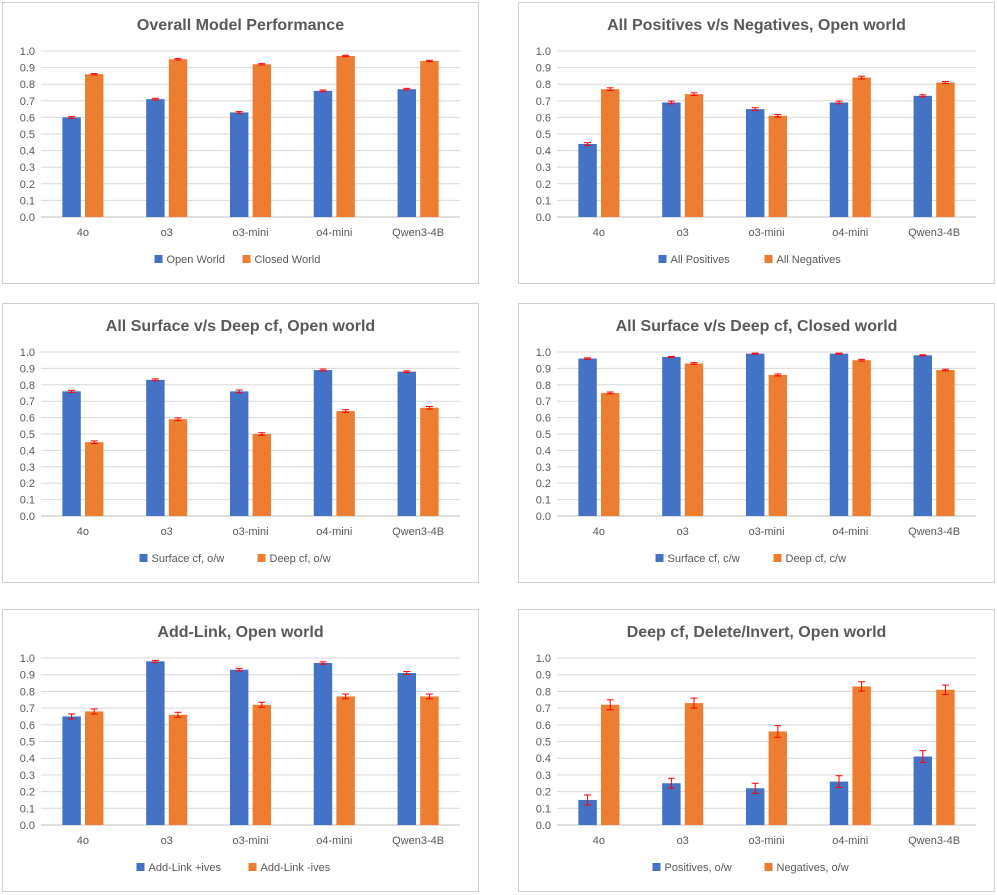 This screenshot has height=895, width=997. Describe the element at coordinates (757, 326) in the screenshot. I see `chart-title: All Surface v/s Deep cf, Closed world` at that location.